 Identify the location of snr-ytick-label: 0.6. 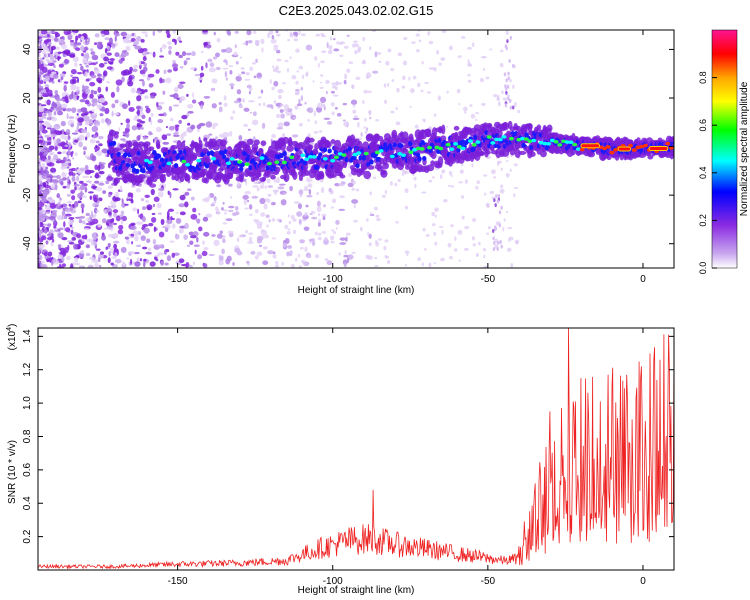
(27, 469).